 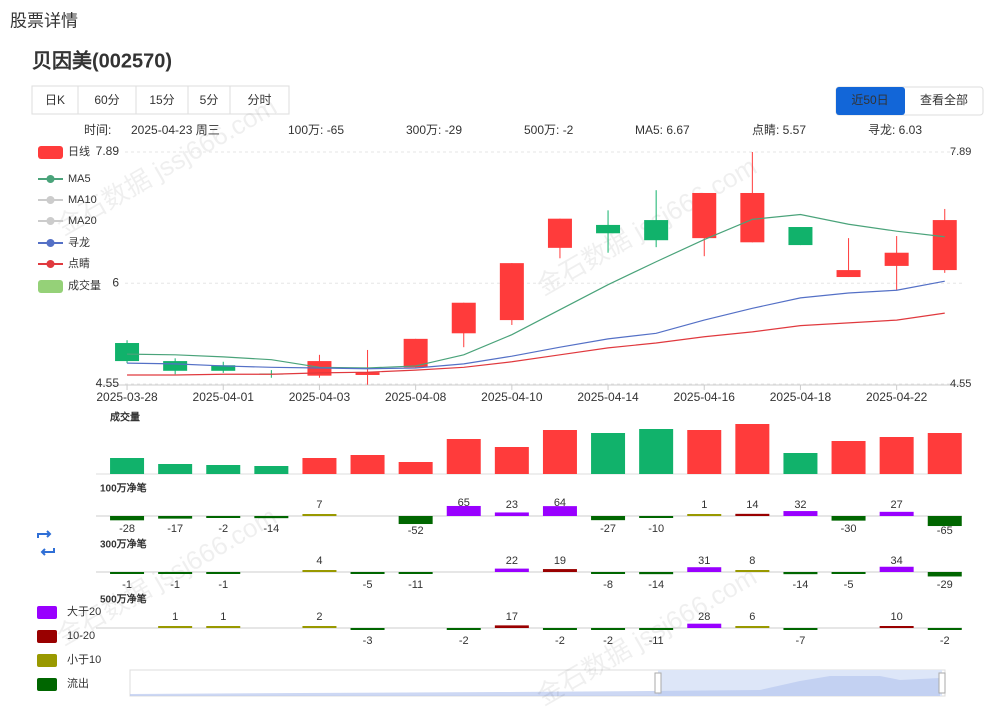 I want to click on value-label: 8, so click(x=752, y=561).